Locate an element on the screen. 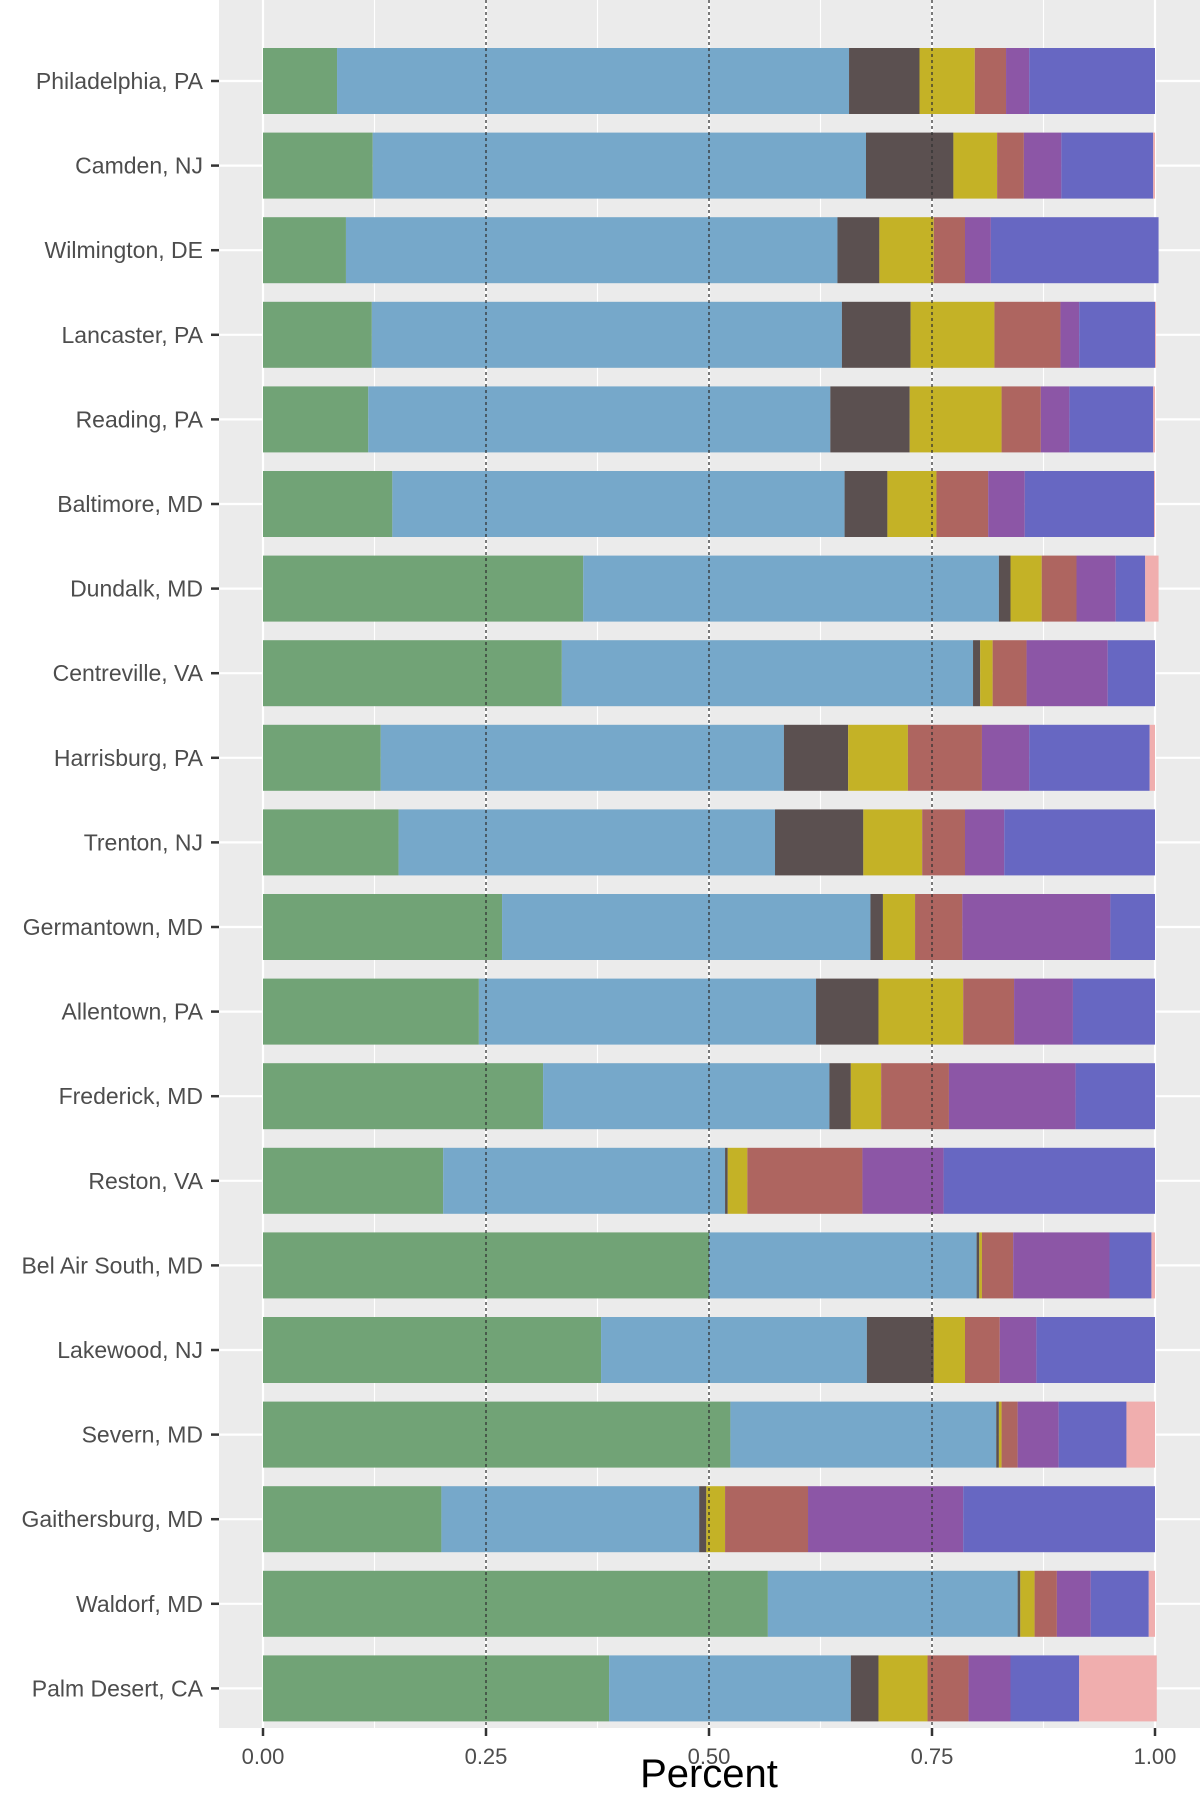 This screenshot has width=1200, height=1800. category-label: Lancaster, PA is located at coordinates (133, 335).